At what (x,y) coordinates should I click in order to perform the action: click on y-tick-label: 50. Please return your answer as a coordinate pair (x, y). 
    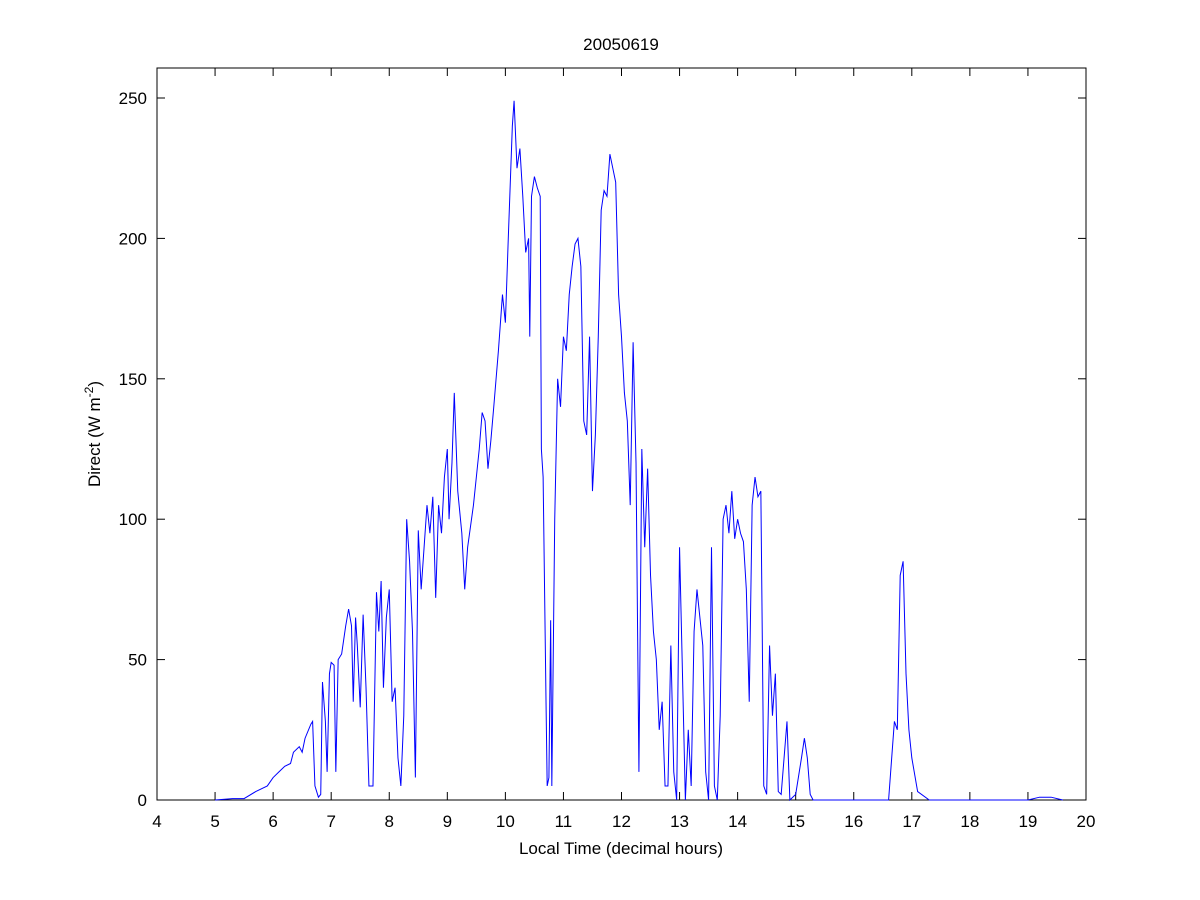
    Looking at the image, I should click on (137, 660).